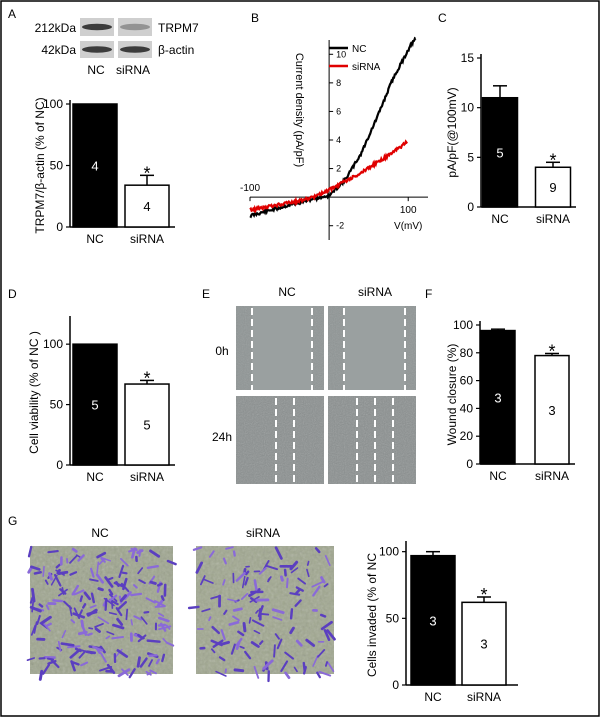 The image size is (600, 717). What do you see at coordinates (372, 615) in the screenshot?
I see `y-axis-label: Cells invaded (% of NC` at bounding box center [372, 615].